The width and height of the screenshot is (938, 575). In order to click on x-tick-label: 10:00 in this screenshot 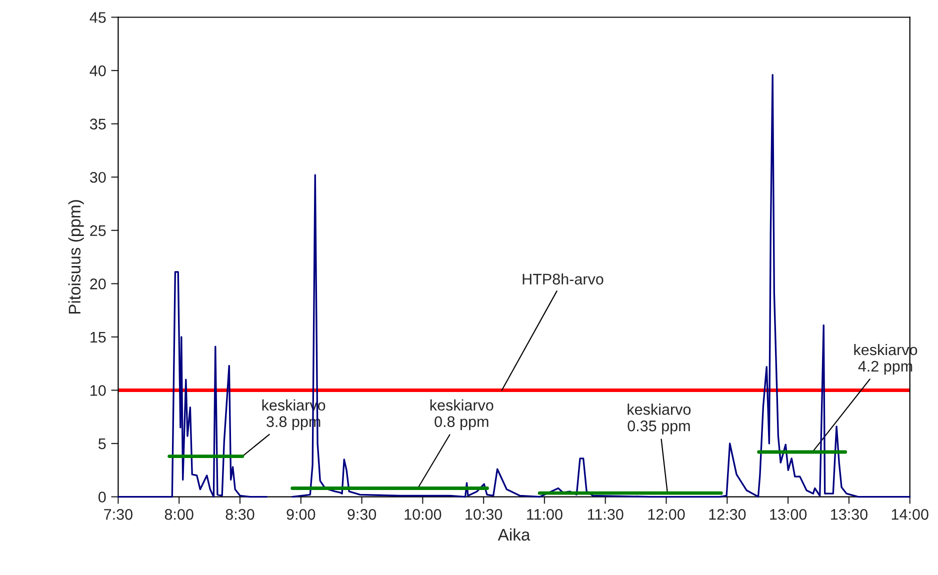, I will do `click(423, 514)`.